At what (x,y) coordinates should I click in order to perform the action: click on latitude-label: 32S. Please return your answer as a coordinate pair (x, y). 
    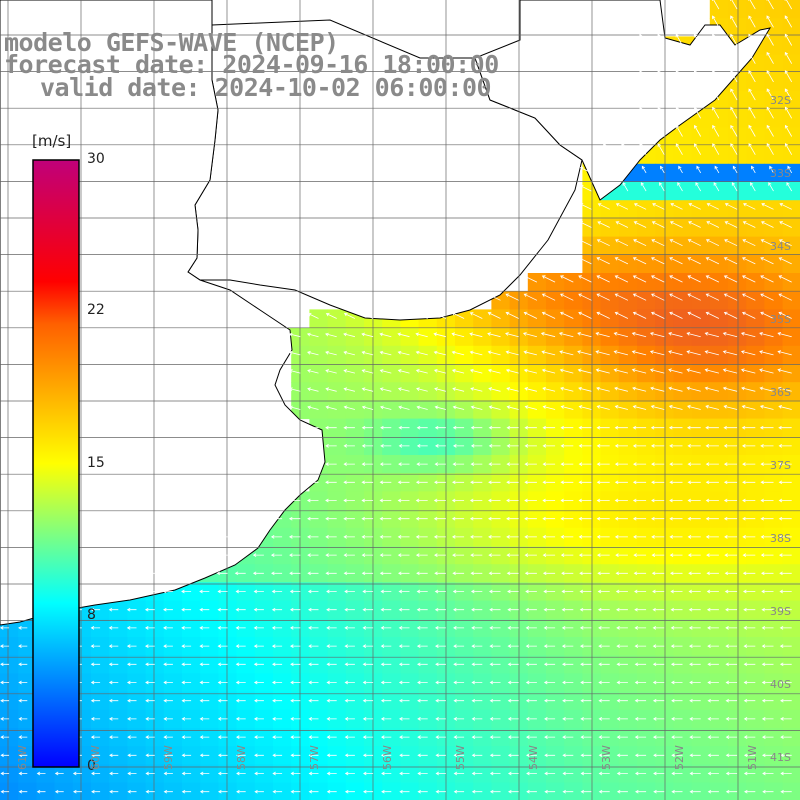
    Looking at the image, I should click on (780, 100).